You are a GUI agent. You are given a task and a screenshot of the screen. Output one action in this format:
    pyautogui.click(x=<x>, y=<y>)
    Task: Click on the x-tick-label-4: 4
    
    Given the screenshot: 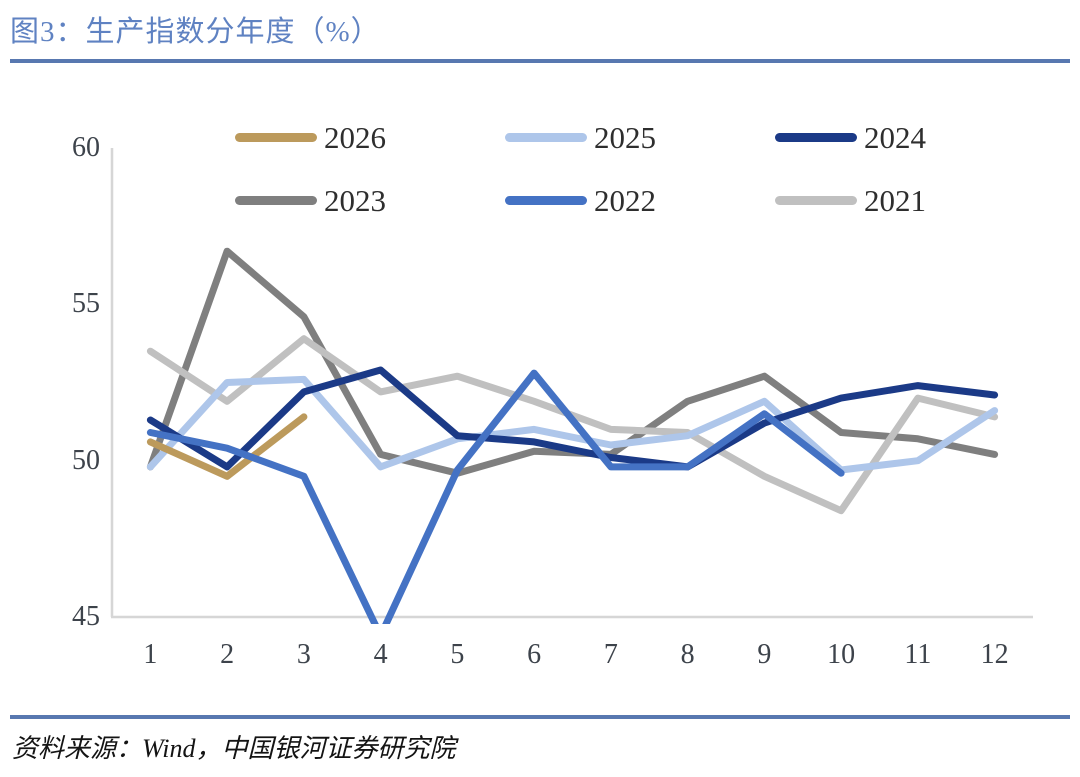 What is the action you would take?
    pyautogui.click(x=380, y=654)
    